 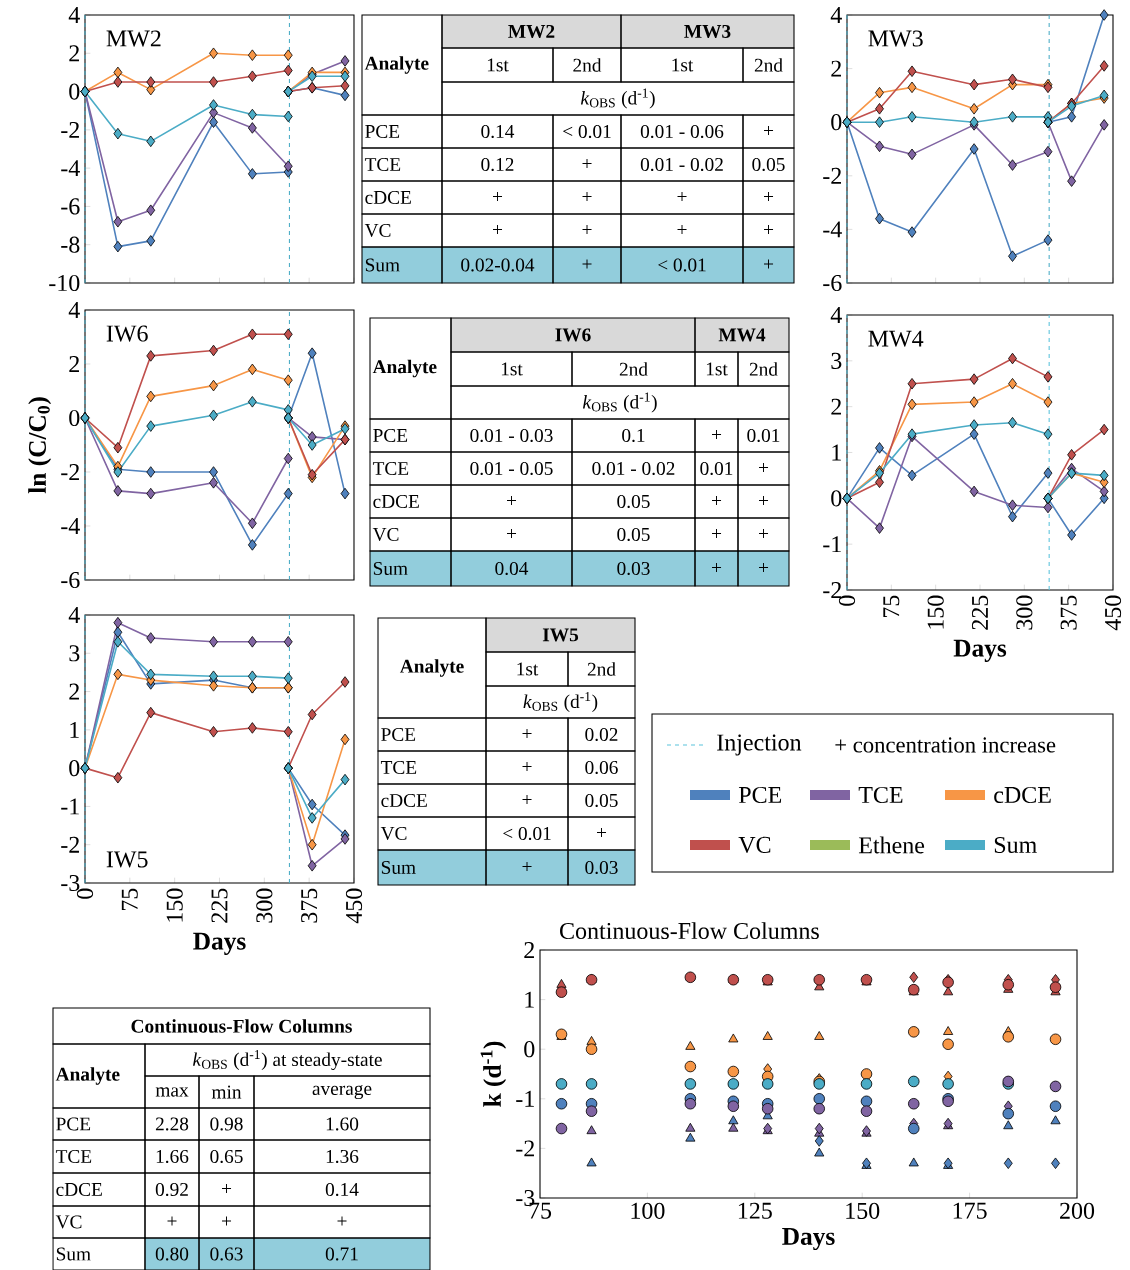 I want to click on x-tick-label: 450, so click(x=1113, y=613).